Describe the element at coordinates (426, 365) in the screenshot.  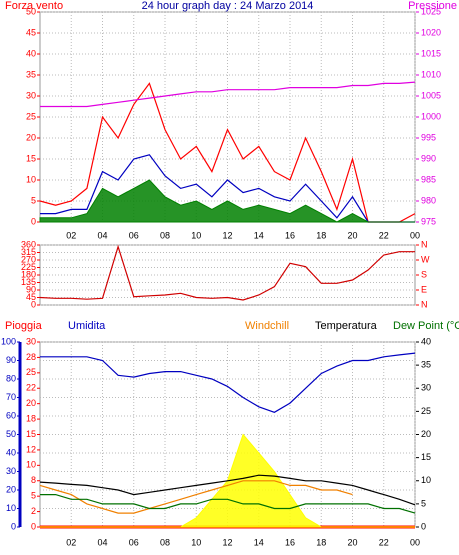
I see `y2-tick-label: 35` at that location.